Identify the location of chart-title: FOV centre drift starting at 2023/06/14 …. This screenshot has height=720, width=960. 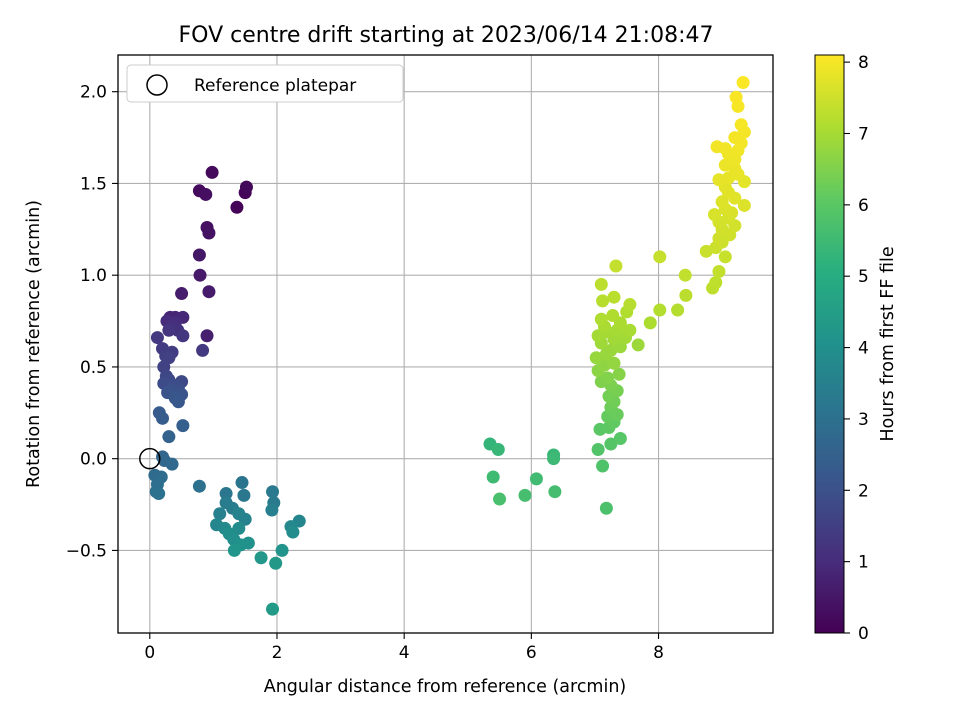
(446, 35).